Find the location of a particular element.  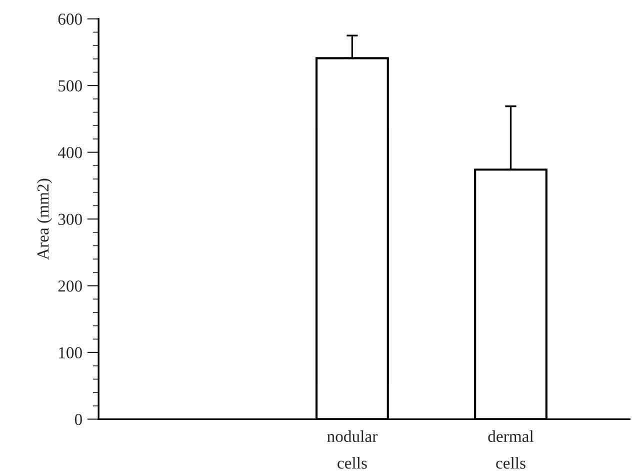

y-tick-label: 400 is located at coordinates (70, 152).